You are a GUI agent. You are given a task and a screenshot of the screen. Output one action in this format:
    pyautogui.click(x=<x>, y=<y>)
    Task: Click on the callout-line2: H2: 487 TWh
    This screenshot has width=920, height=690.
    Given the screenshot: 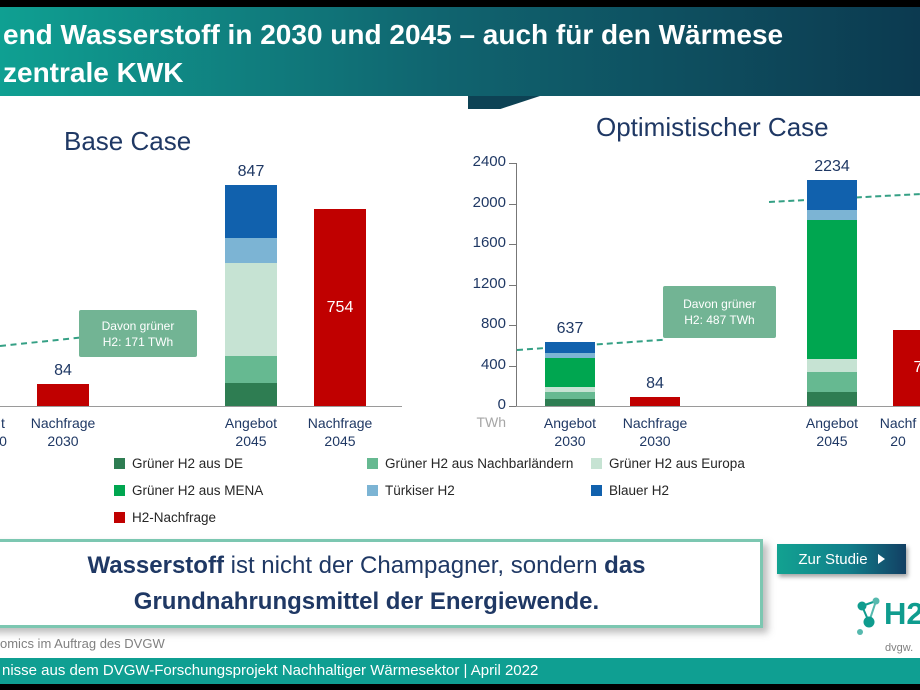 What is the action you would take?
    pyautogui.click(x=719, y=320)
    